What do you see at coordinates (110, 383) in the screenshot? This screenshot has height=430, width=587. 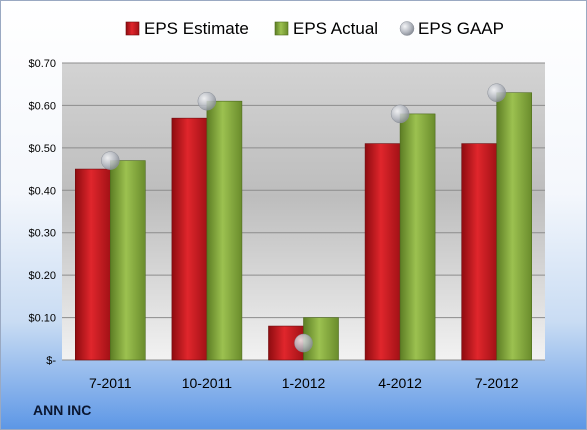 I see `x-tick-label: 7-2011` at bounding box center [110, 383].